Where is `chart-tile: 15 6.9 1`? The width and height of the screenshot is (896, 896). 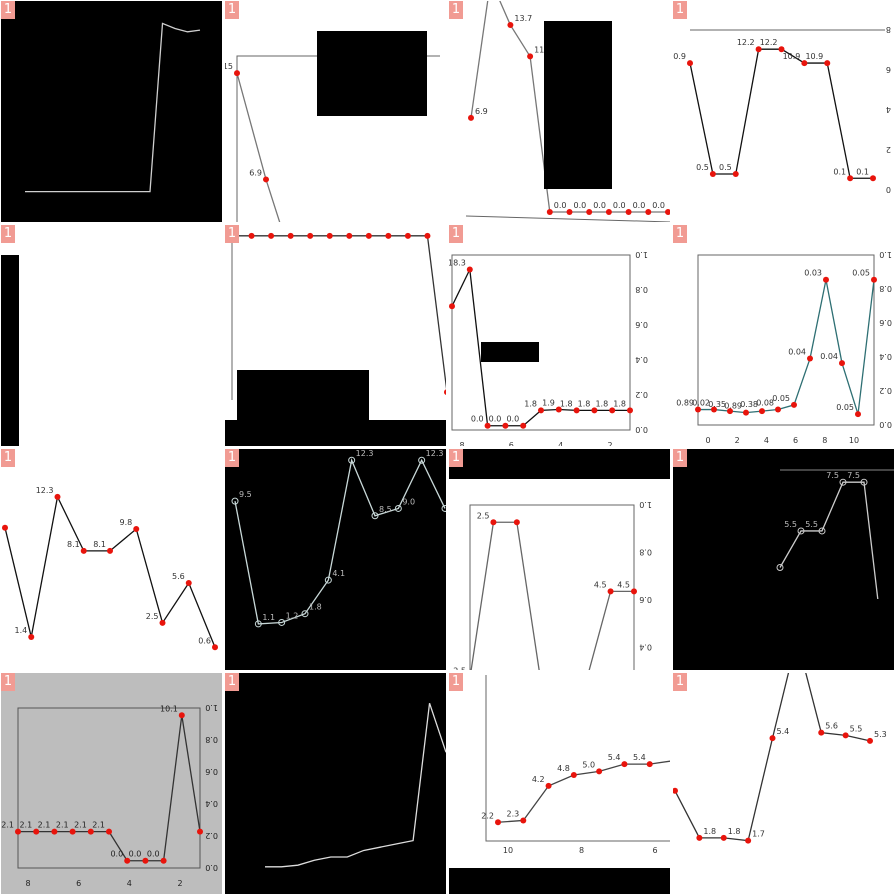 chart-tile: 15 6.9 1 is located at coordinates (335, 111).